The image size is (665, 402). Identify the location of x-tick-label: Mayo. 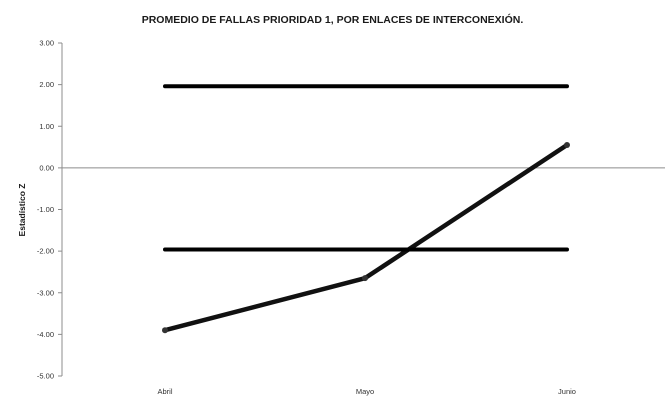
(365, 391).